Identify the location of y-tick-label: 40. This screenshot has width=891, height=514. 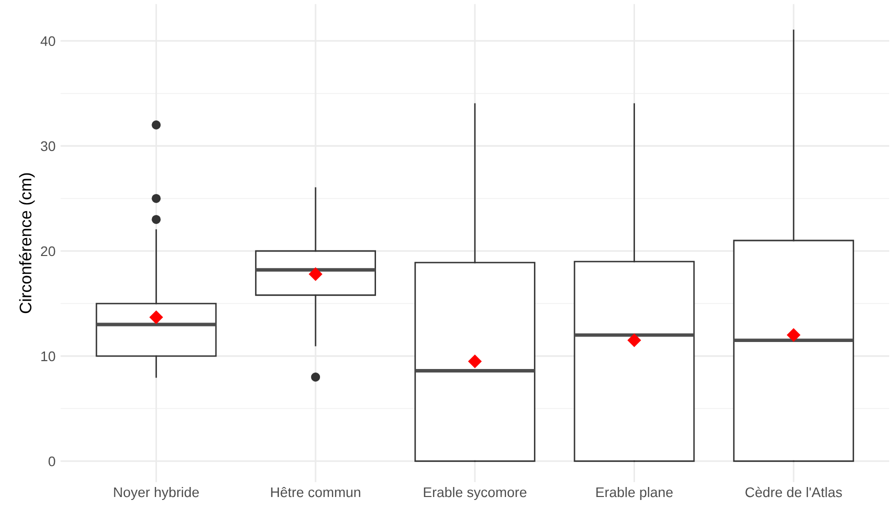
(48, 41).